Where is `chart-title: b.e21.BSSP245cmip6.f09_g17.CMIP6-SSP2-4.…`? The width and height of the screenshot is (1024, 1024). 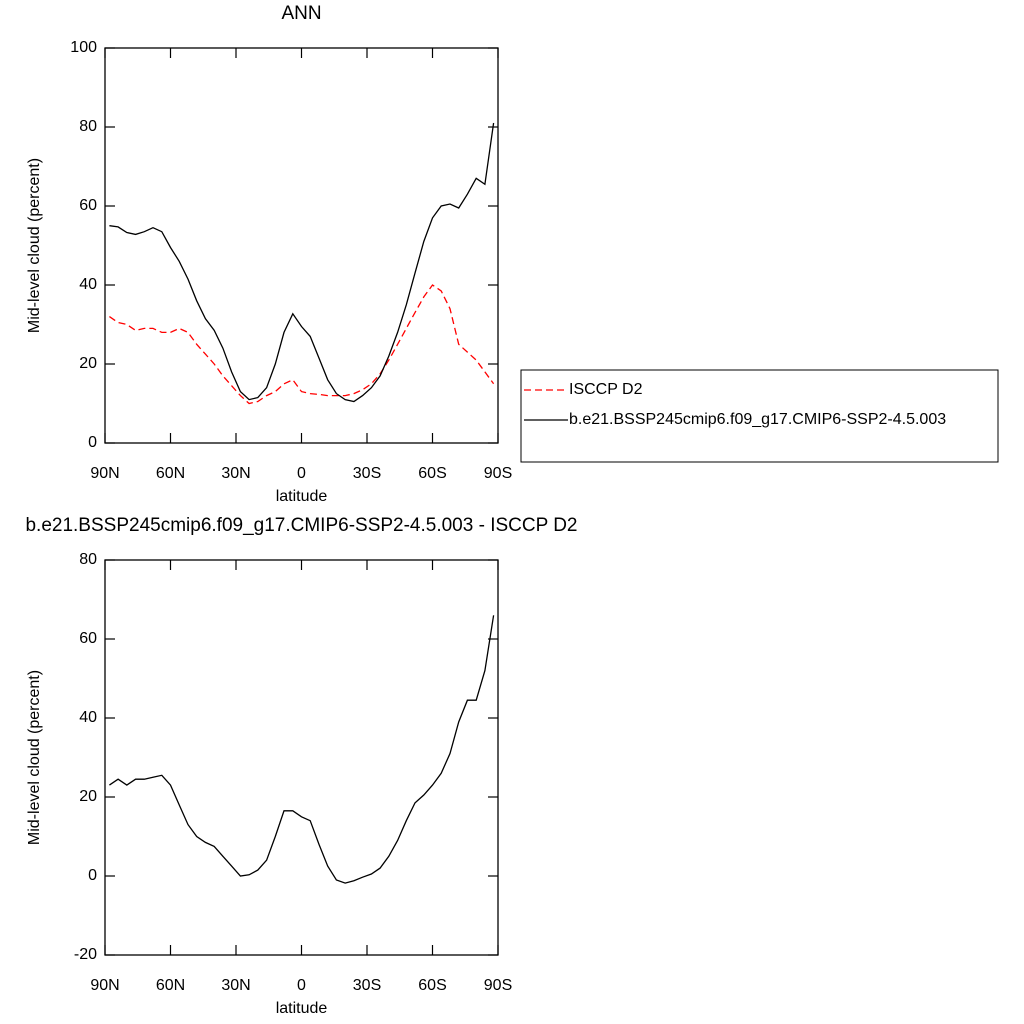 chart-title: b.e21.BSSP245cmip6.f09_g17.CMIP6-SSP2-4.… is located at coordinates (301, 525).